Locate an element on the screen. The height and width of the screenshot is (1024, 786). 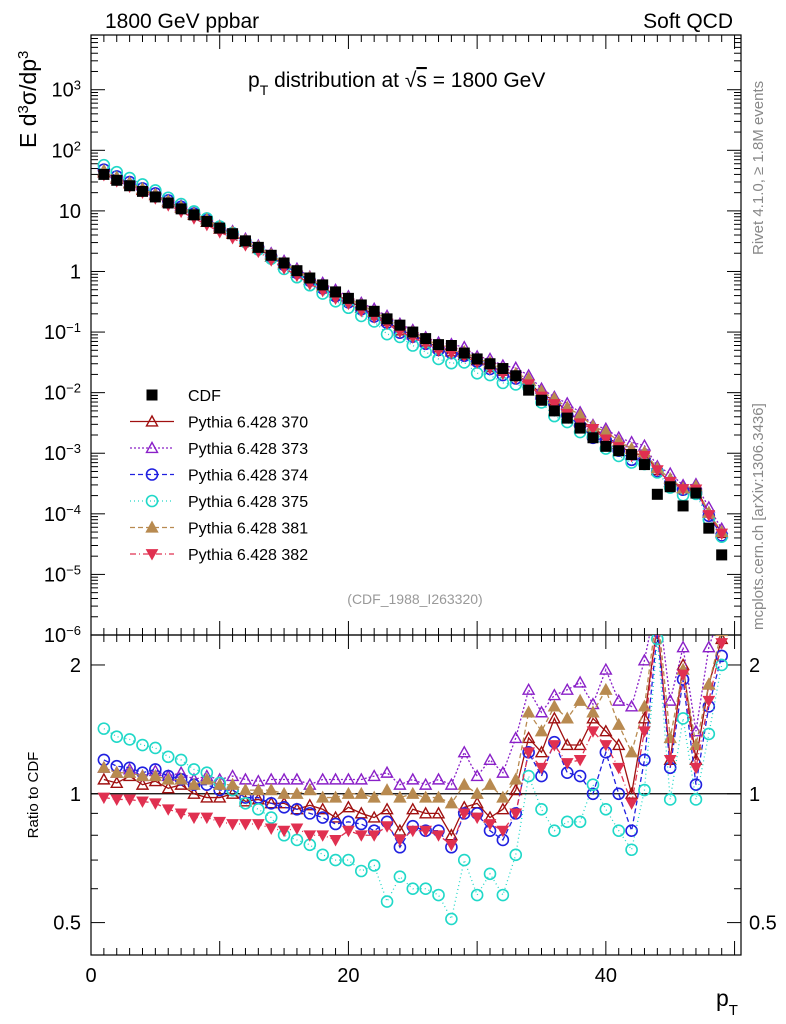
y-title-sup1: 3 is located at coordinates (23, 109).